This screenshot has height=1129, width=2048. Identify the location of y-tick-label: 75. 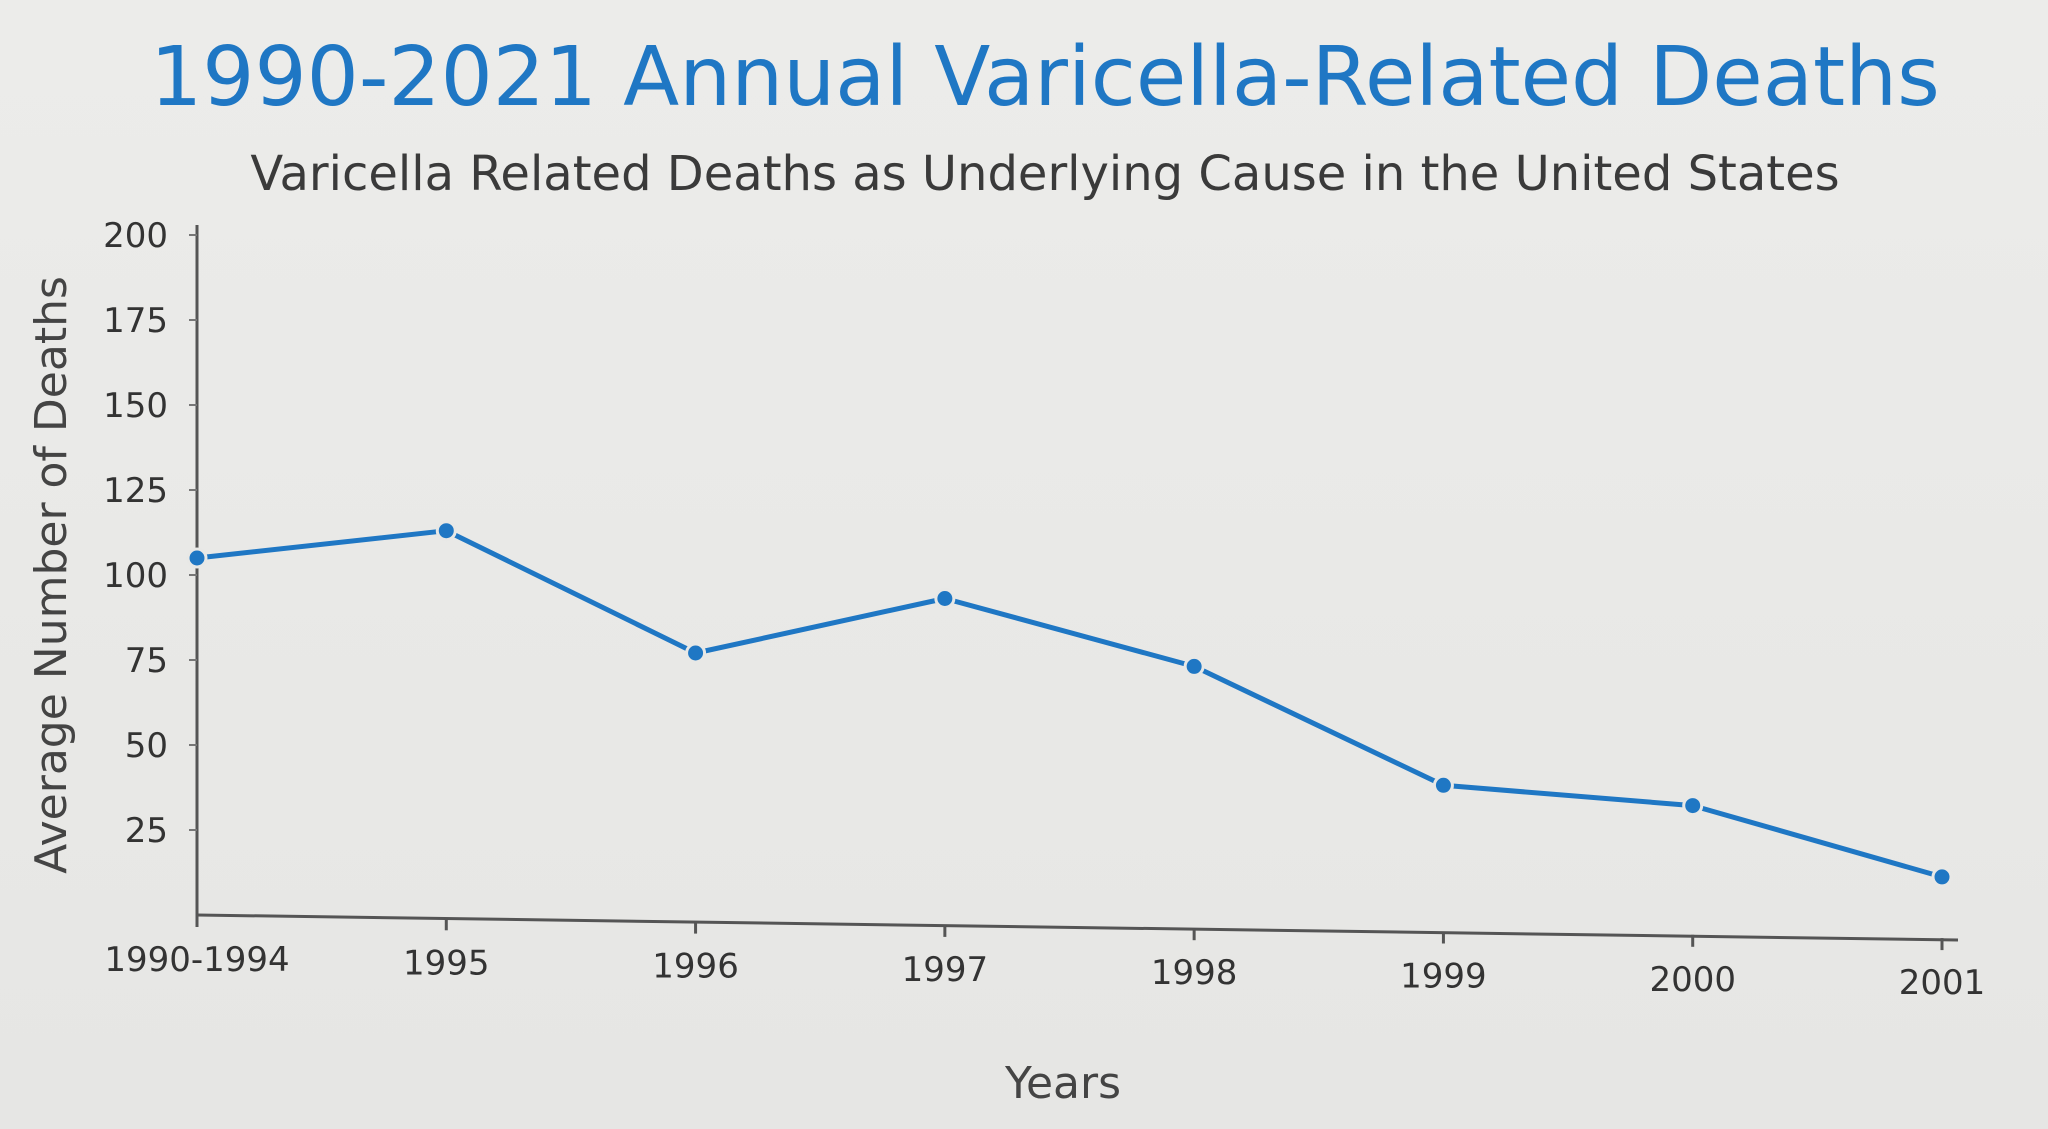
(146, 661).